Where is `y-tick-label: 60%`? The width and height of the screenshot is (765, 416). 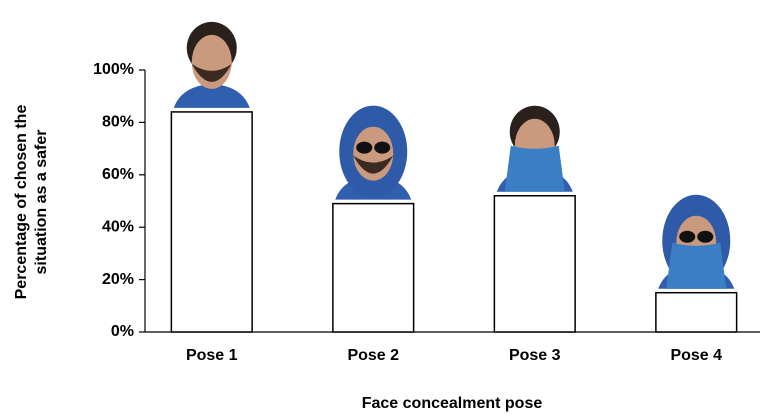 y-tick-label: 60% is located at coordinates (118, 174).